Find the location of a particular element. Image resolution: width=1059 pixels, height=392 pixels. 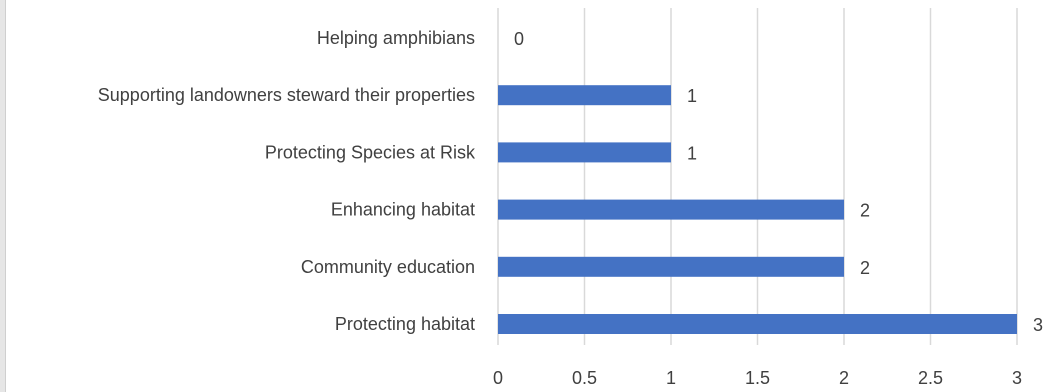

x-tick-label: 3 is located at coordinates (1017, 378).